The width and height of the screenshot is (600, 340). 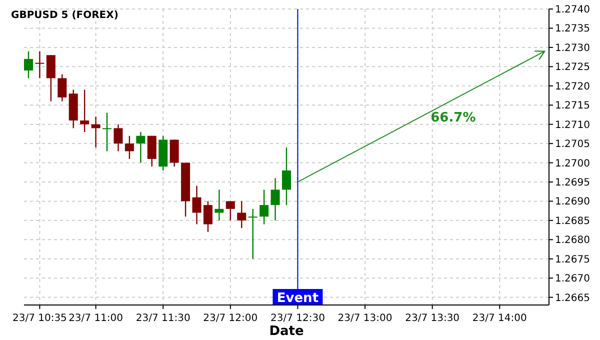 I want to click on y-tick-label: 1.2685, so click(x=572, y=221).